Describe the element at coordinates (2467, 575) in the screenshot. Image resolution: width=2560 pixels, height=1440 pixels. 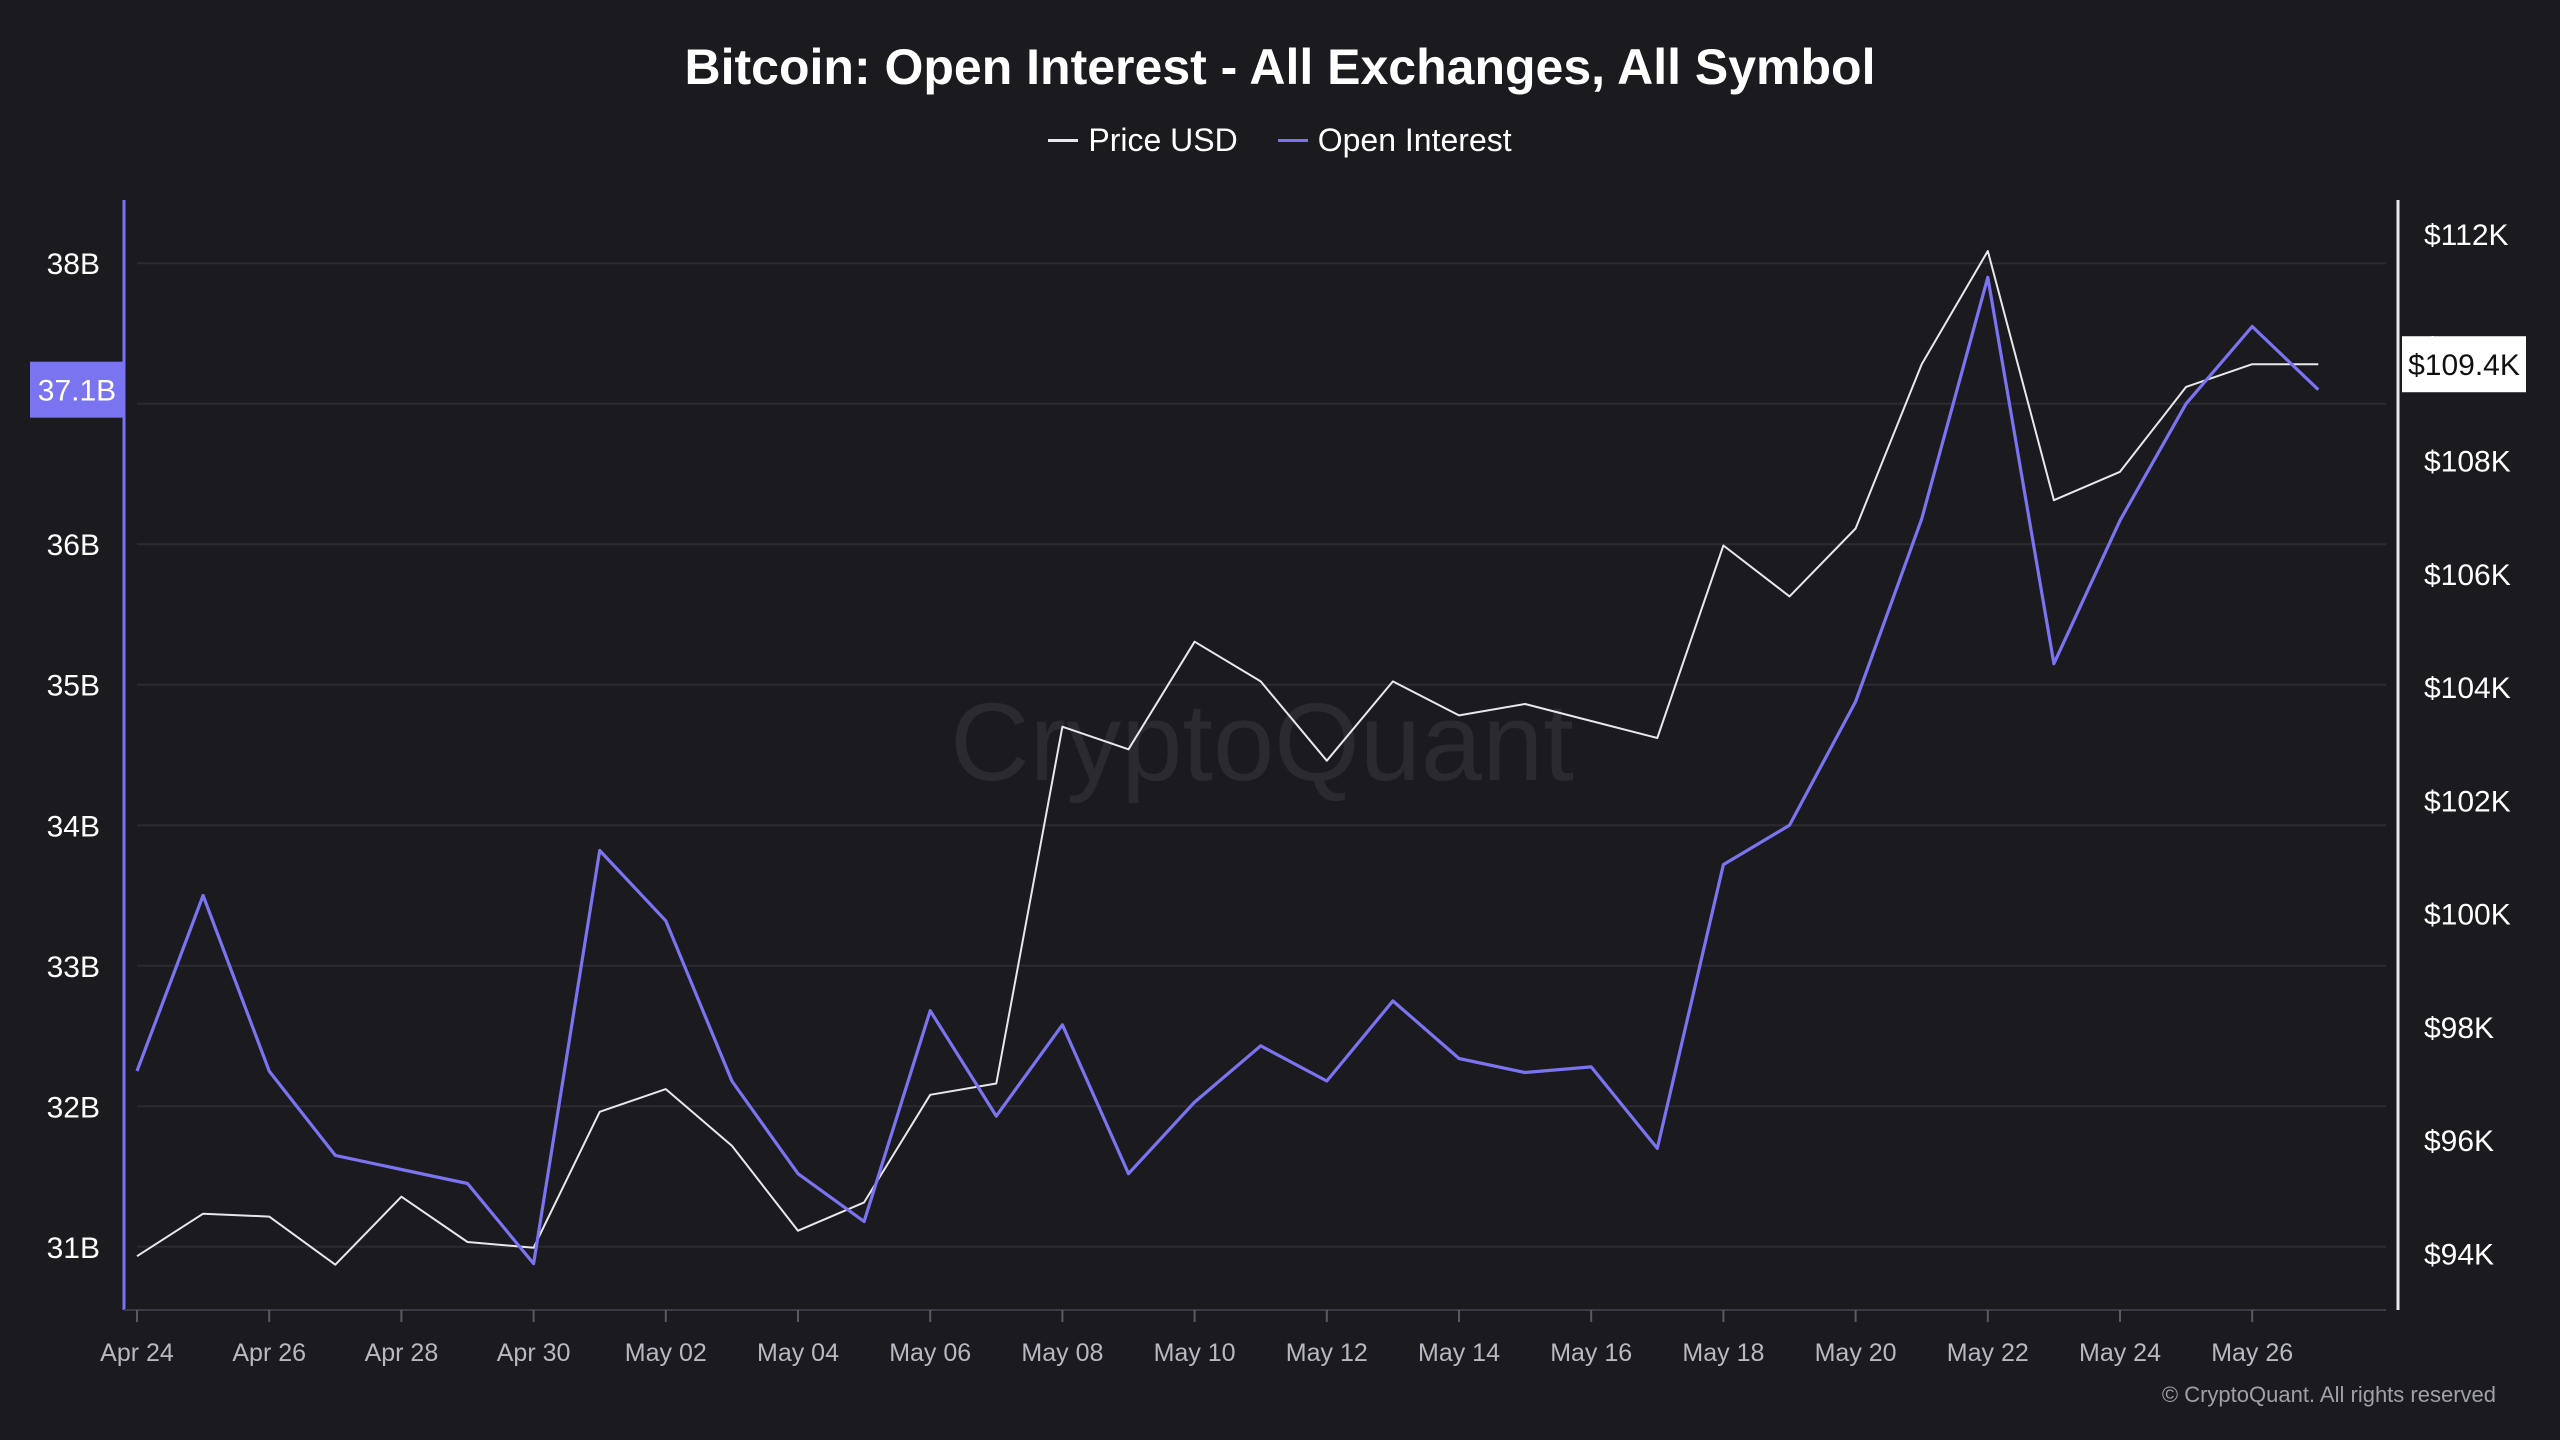
I see `y-right-tick-label: $106K` at that location.